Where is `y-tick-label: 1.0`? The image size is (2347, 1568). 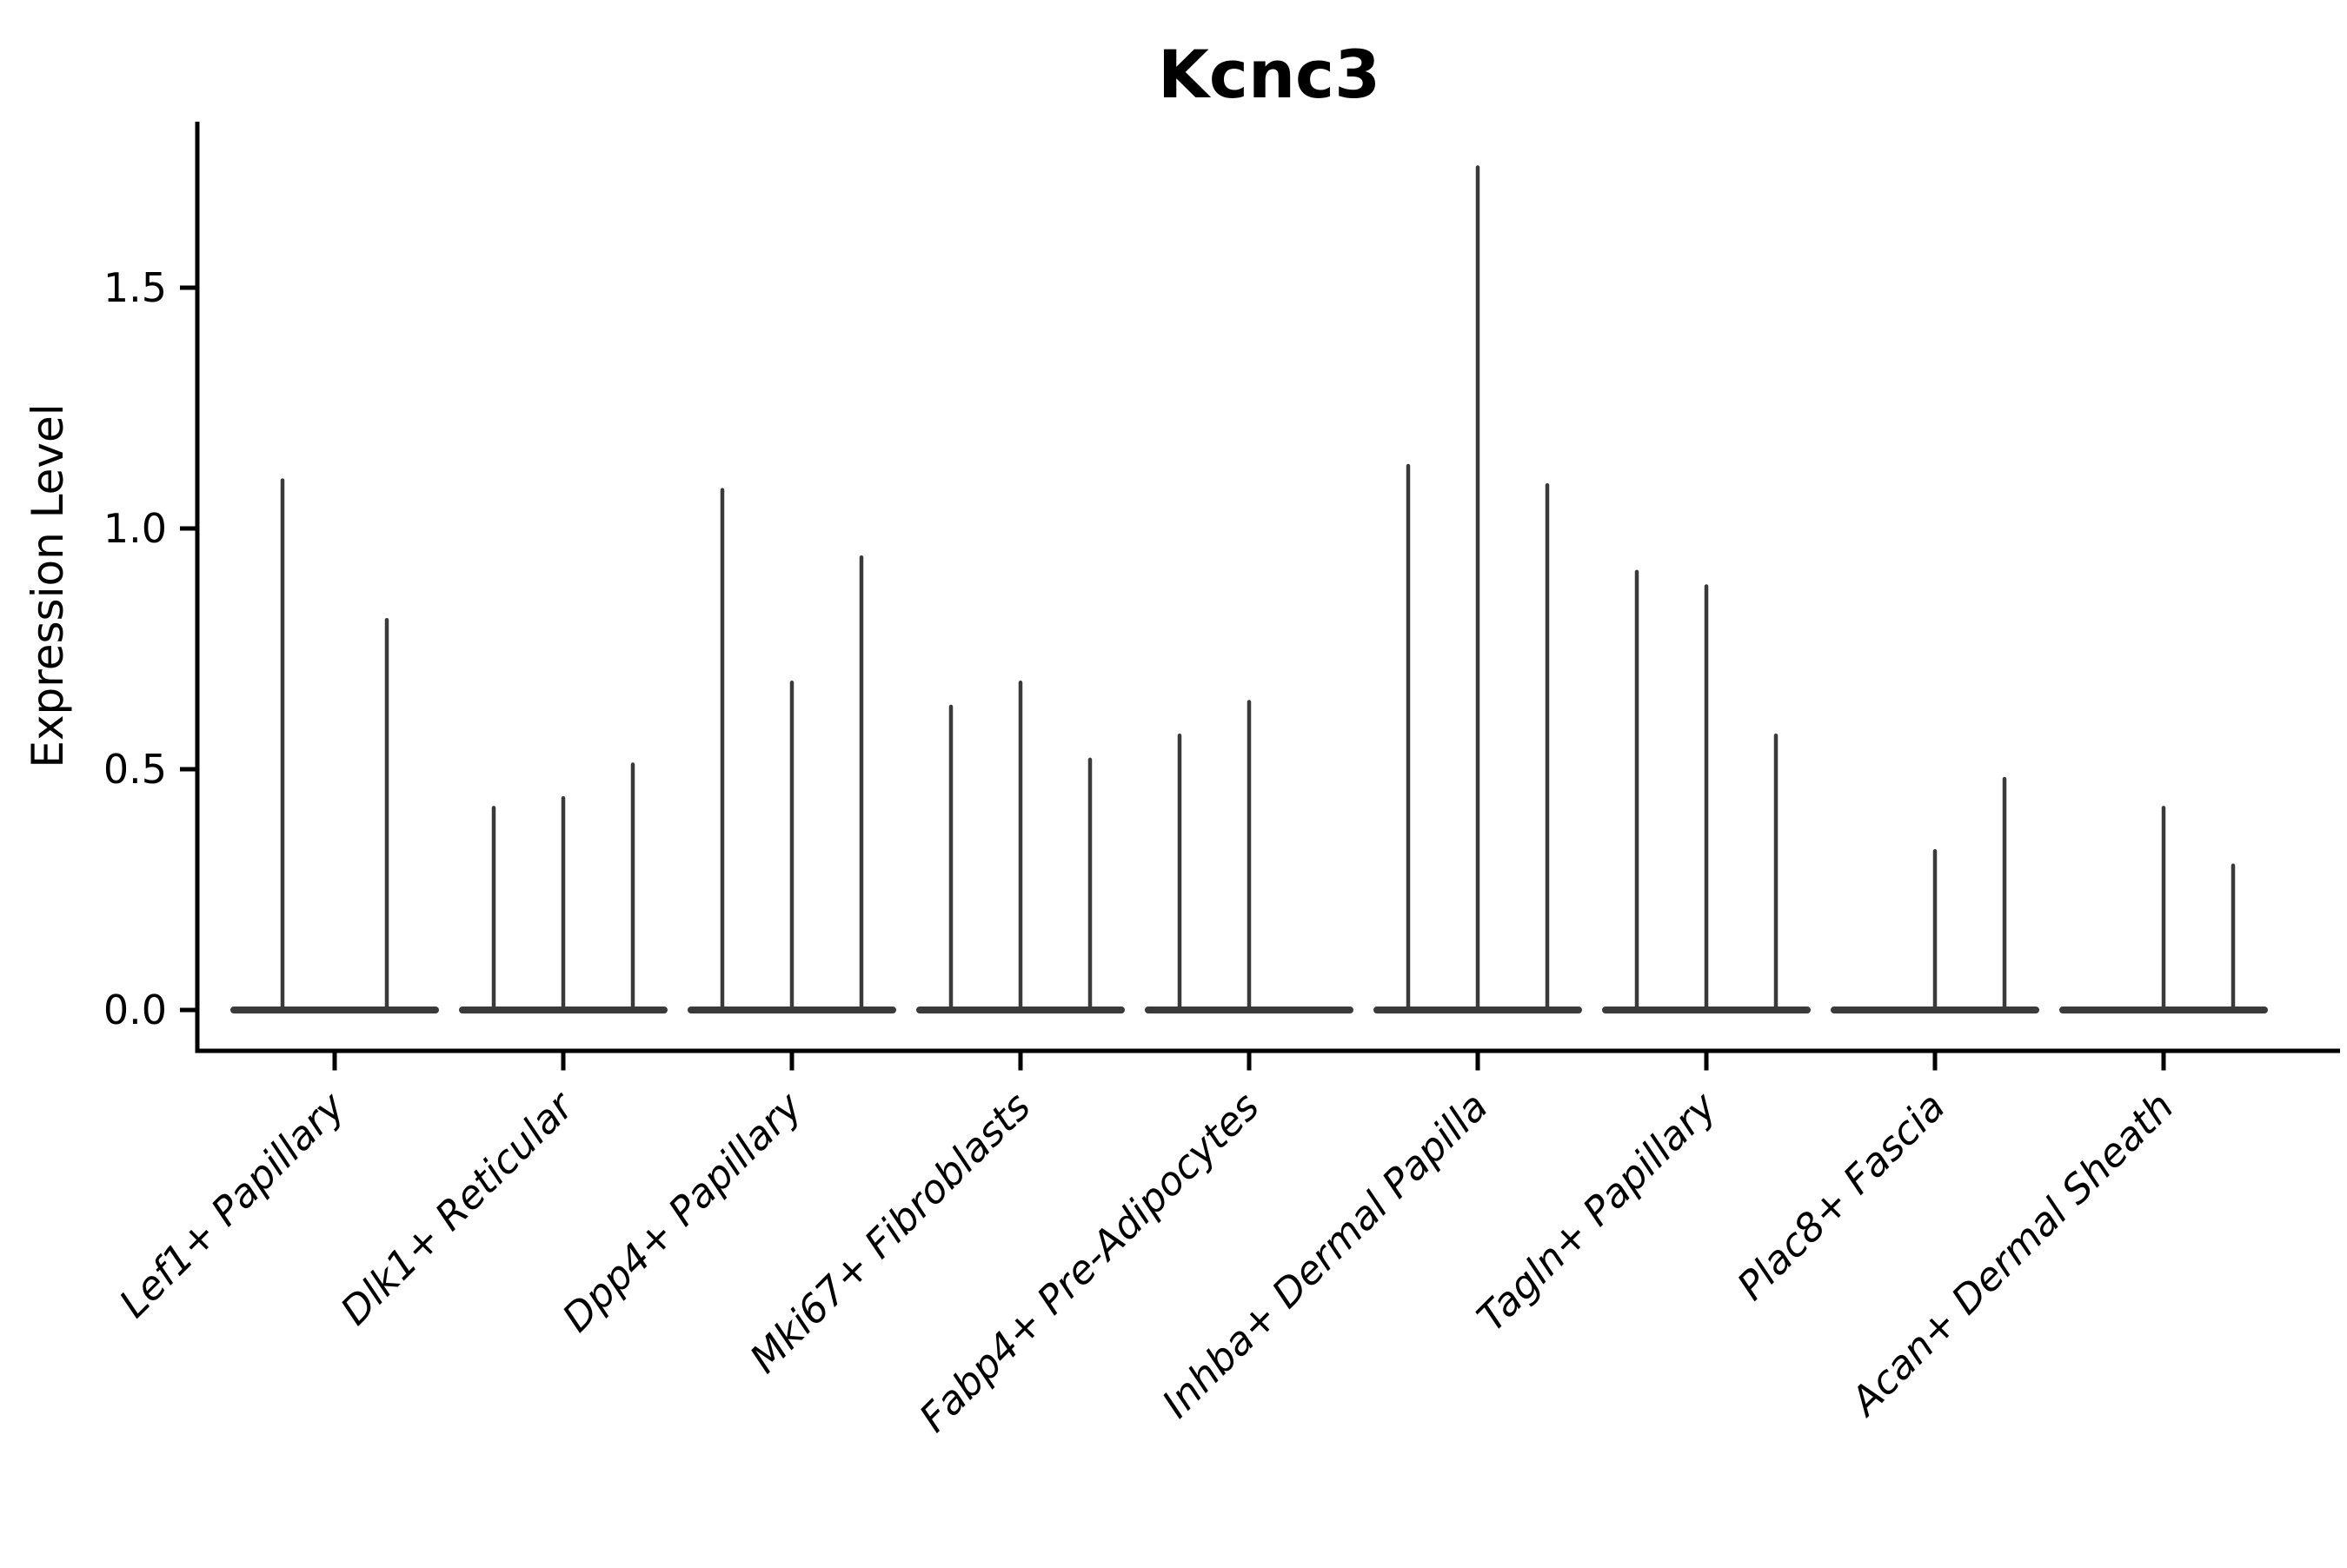 y-tick-label: 1.0 is located at coordinates (135, 528).